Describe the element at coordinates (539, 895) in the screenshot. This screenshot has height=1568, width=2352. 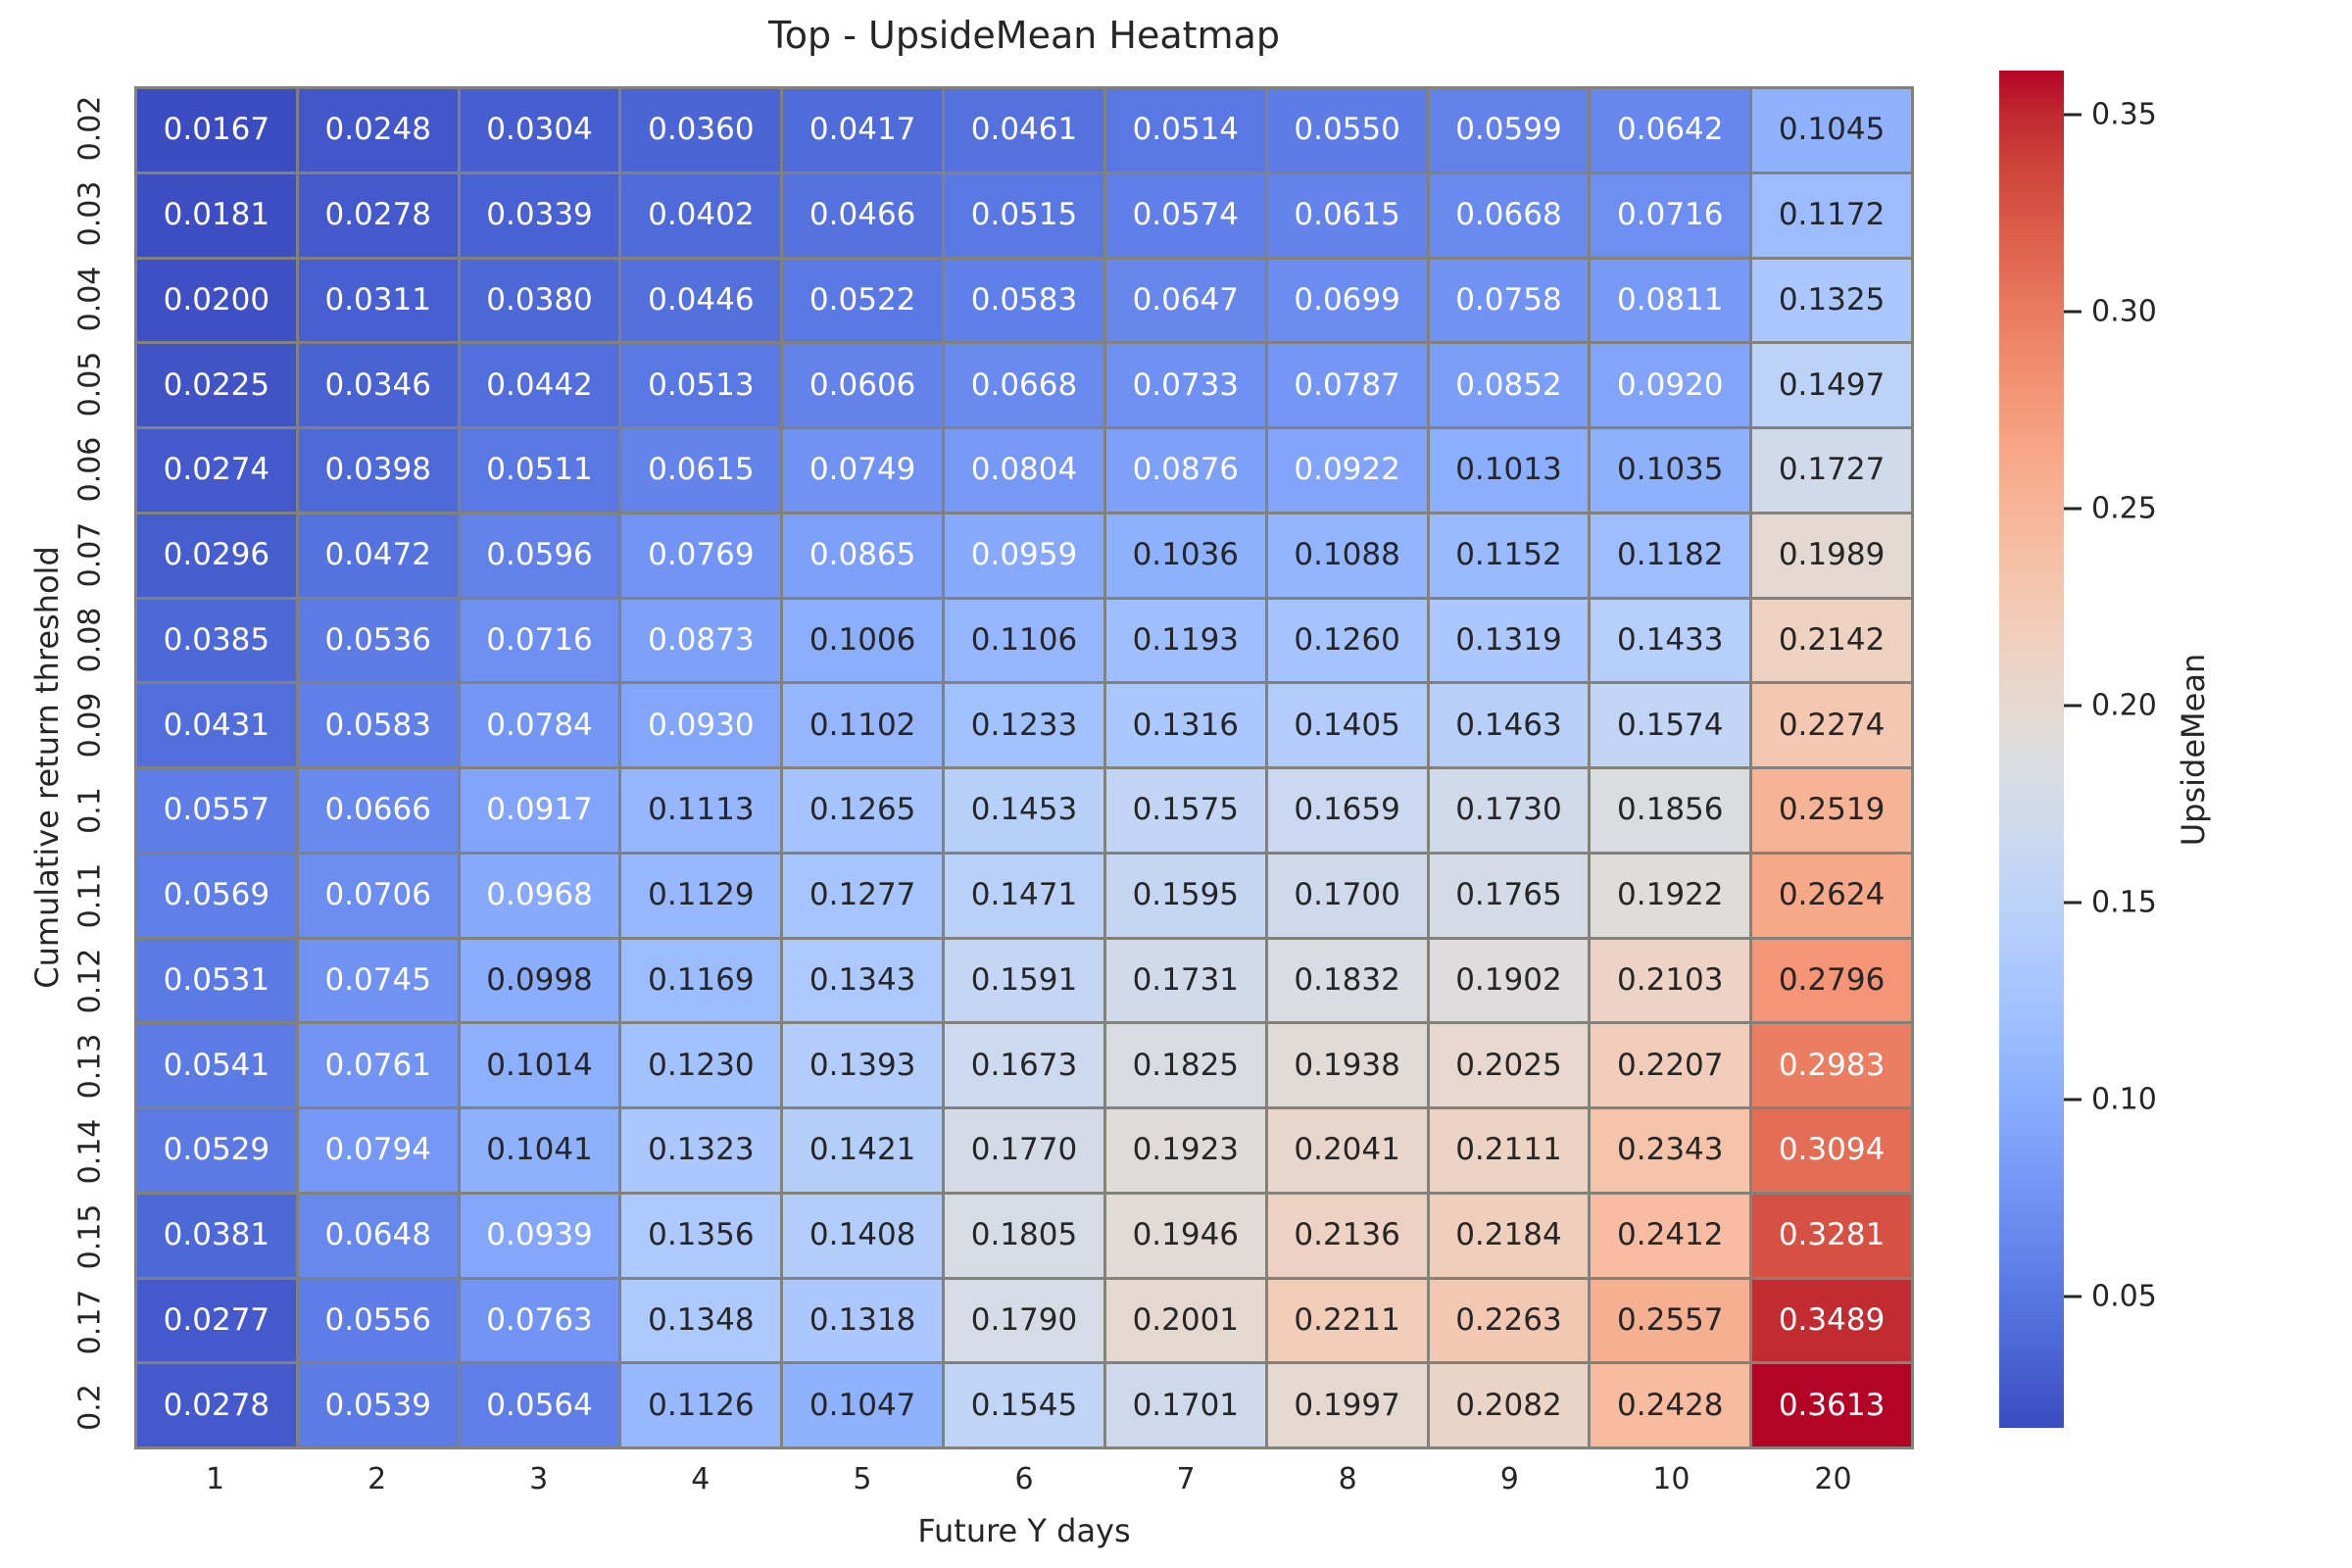
I see `heatmap-cell: 0.0968` at that location.